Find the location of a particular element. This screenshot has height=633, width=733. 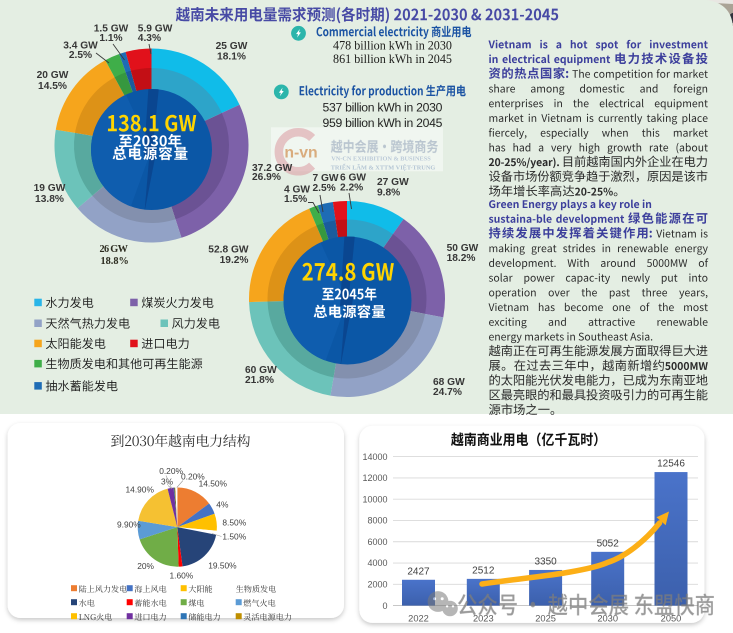

svg-text: 1.60% is located at coordinates (182, 576).